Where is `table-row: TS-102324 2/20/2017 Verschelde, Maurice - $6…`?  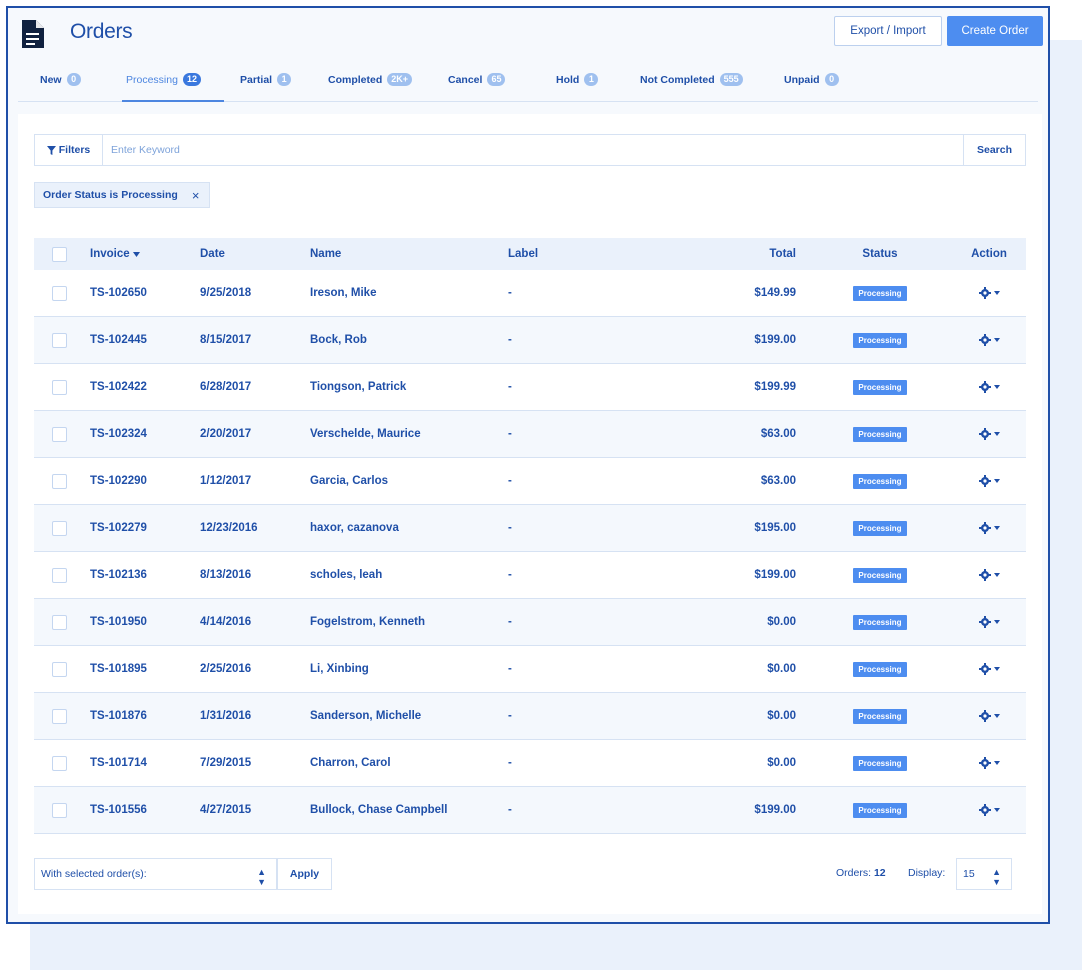
table-row: TS-102324 2/20/2017 Verschelde, Maurice - $6… is located at coordinates (530, 434).